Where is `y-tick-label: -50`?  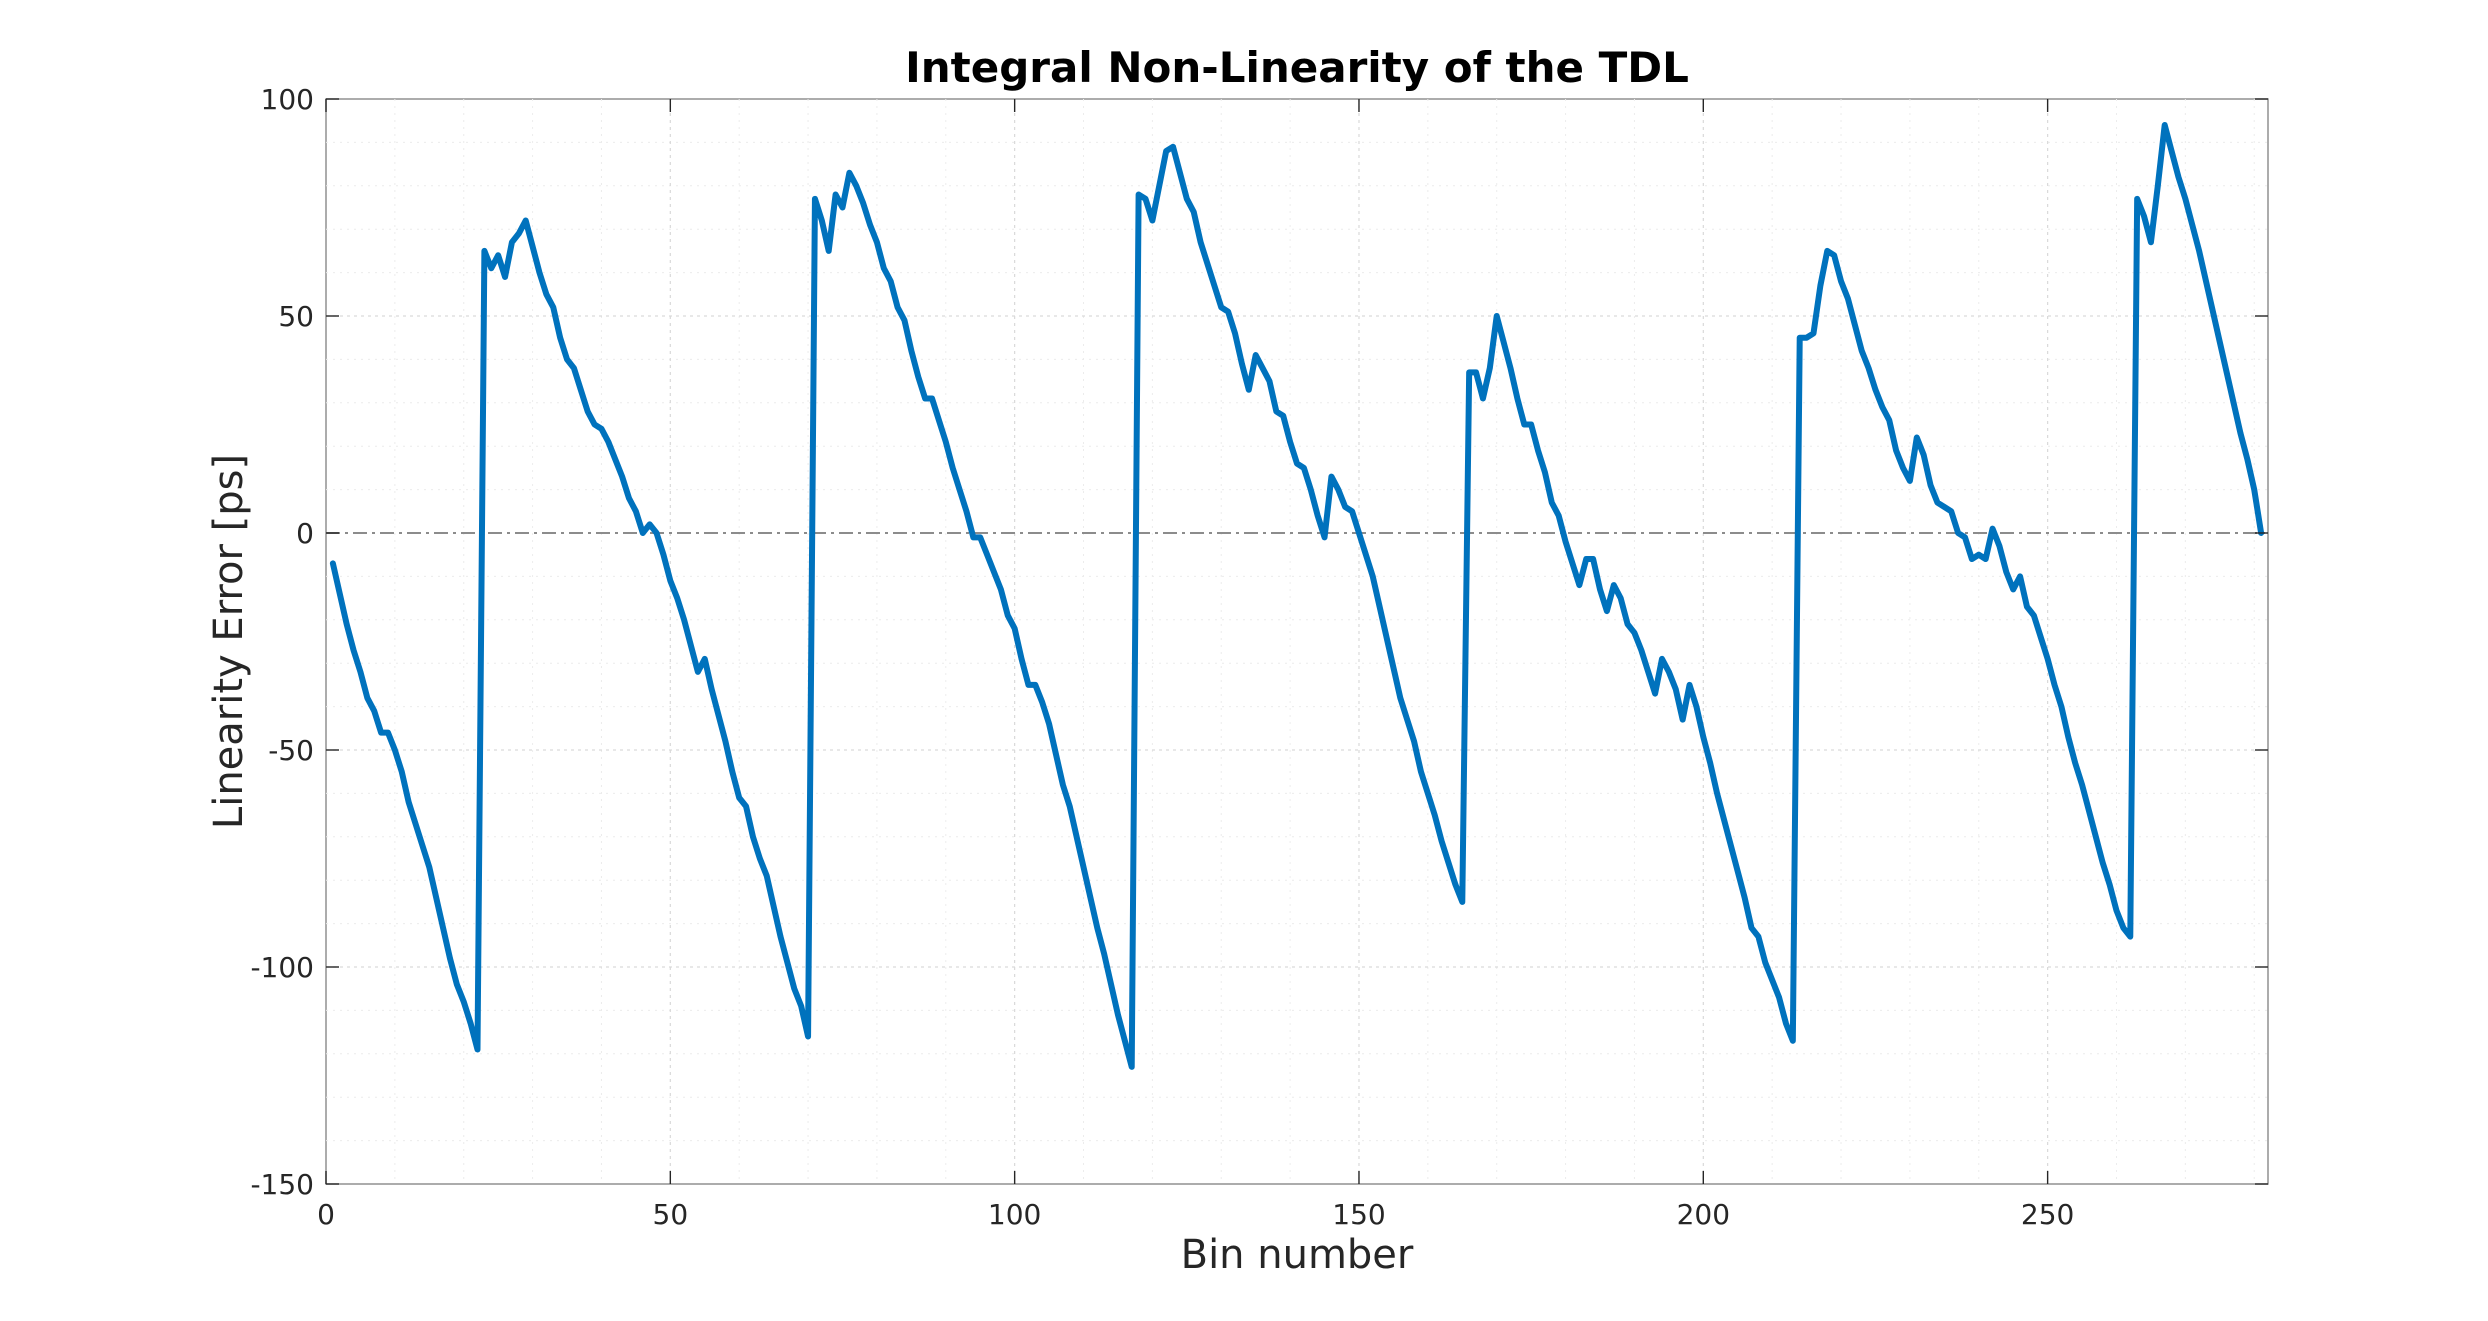
y-tick-label: -50 is located at coordinates (291, 750).